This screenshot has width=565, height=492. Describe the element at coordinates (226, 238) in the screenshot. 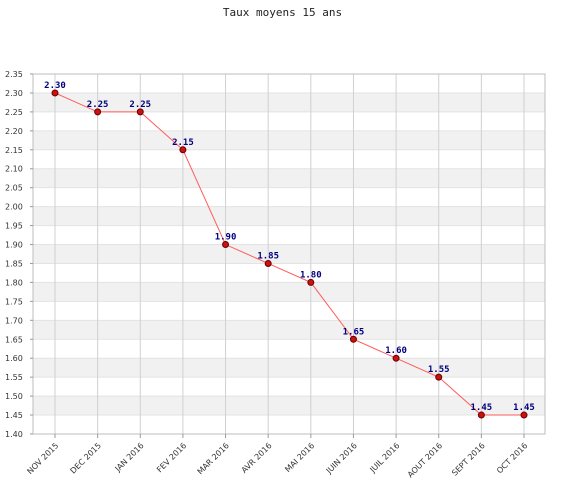

I see `data-label: 1.90` at that location.